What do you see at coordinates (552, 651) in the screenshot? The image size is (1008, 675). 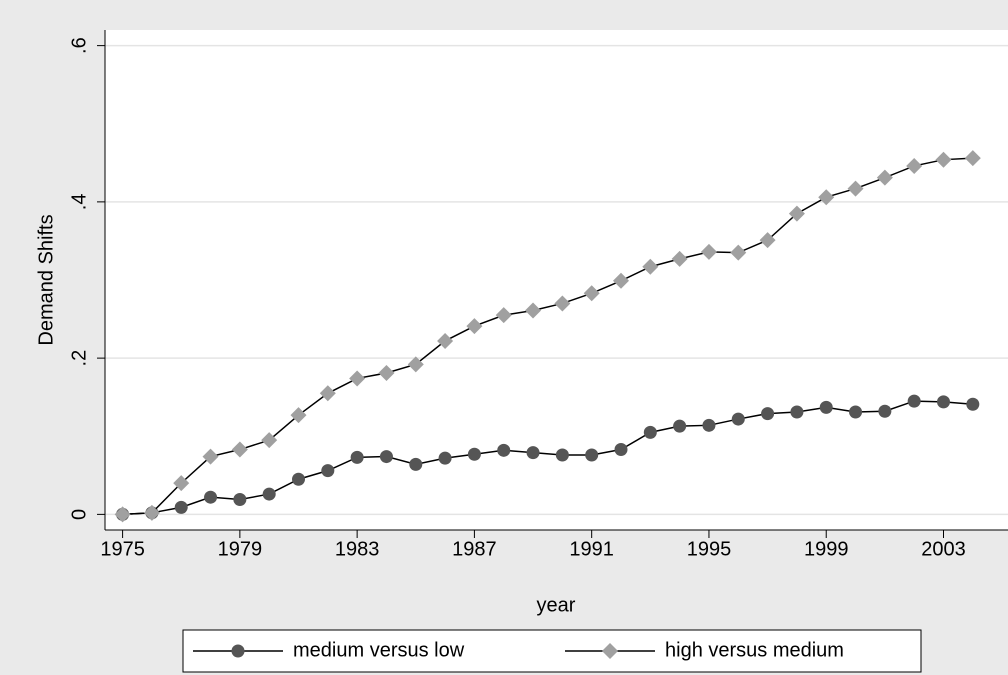 I see `legend-box` at bounding box center [552, 651].